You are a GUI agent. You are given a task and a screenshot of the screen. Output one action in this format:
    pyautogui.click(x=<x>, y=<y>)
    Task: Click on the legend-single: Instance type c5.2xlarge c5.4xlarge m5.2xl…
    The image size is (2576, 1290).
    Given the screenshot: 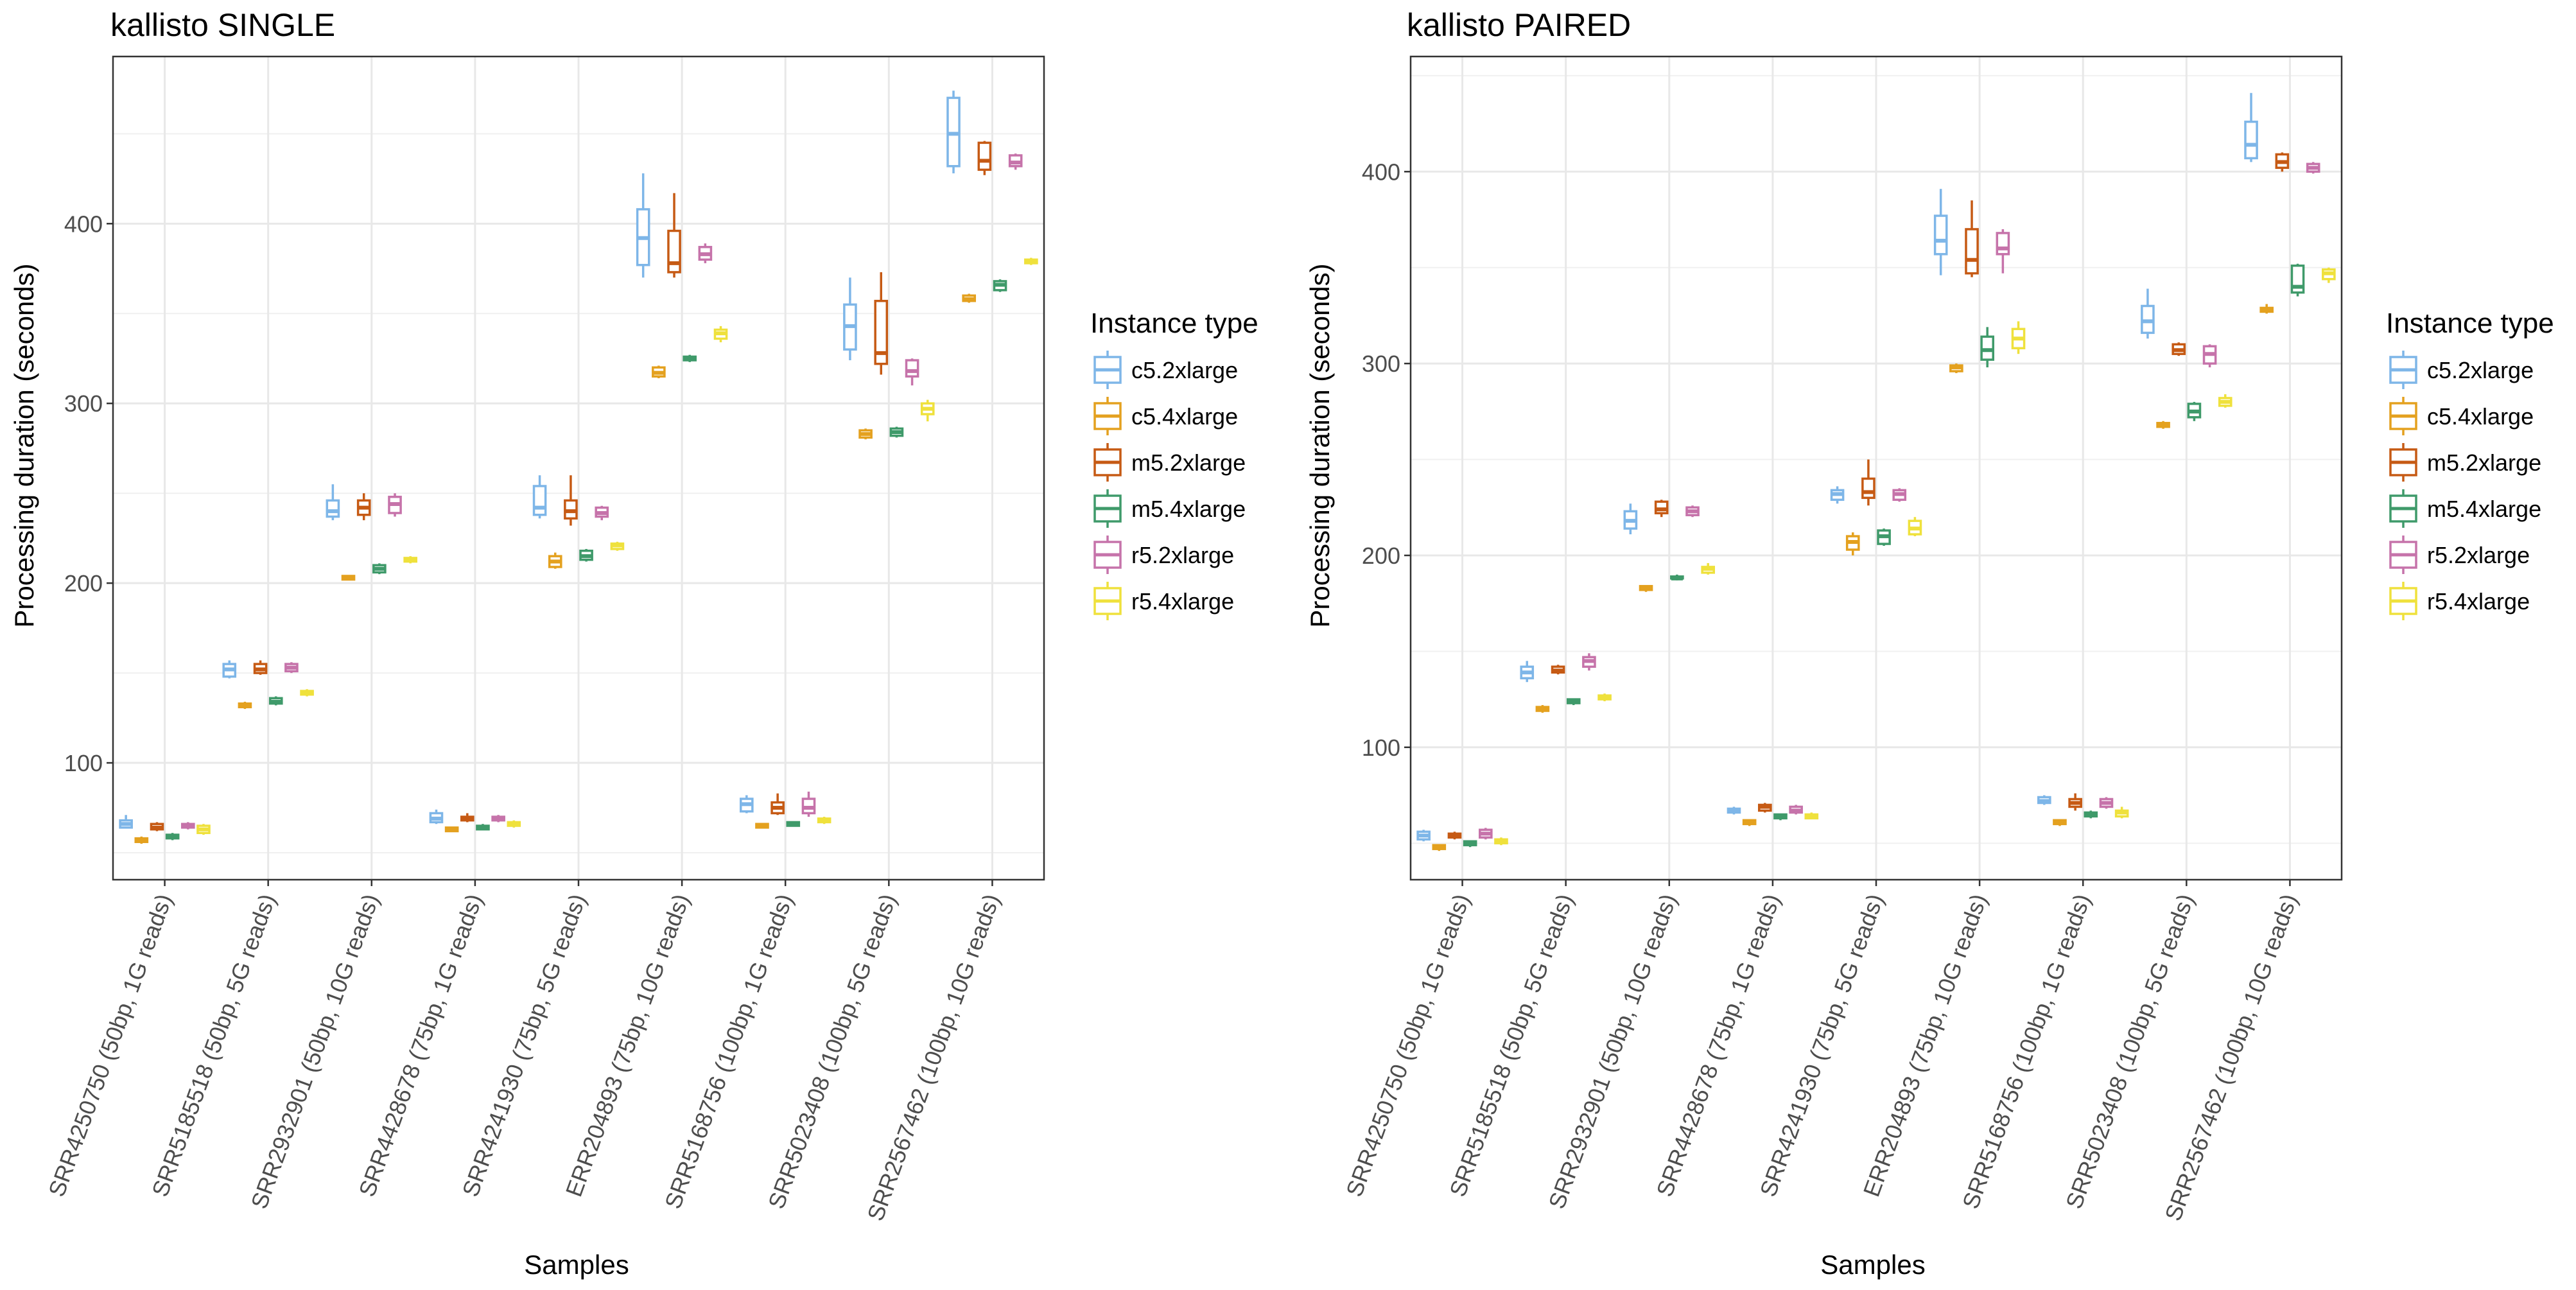 What is the action you would take?
    pyautogui.click(x=1174, y=464)
    